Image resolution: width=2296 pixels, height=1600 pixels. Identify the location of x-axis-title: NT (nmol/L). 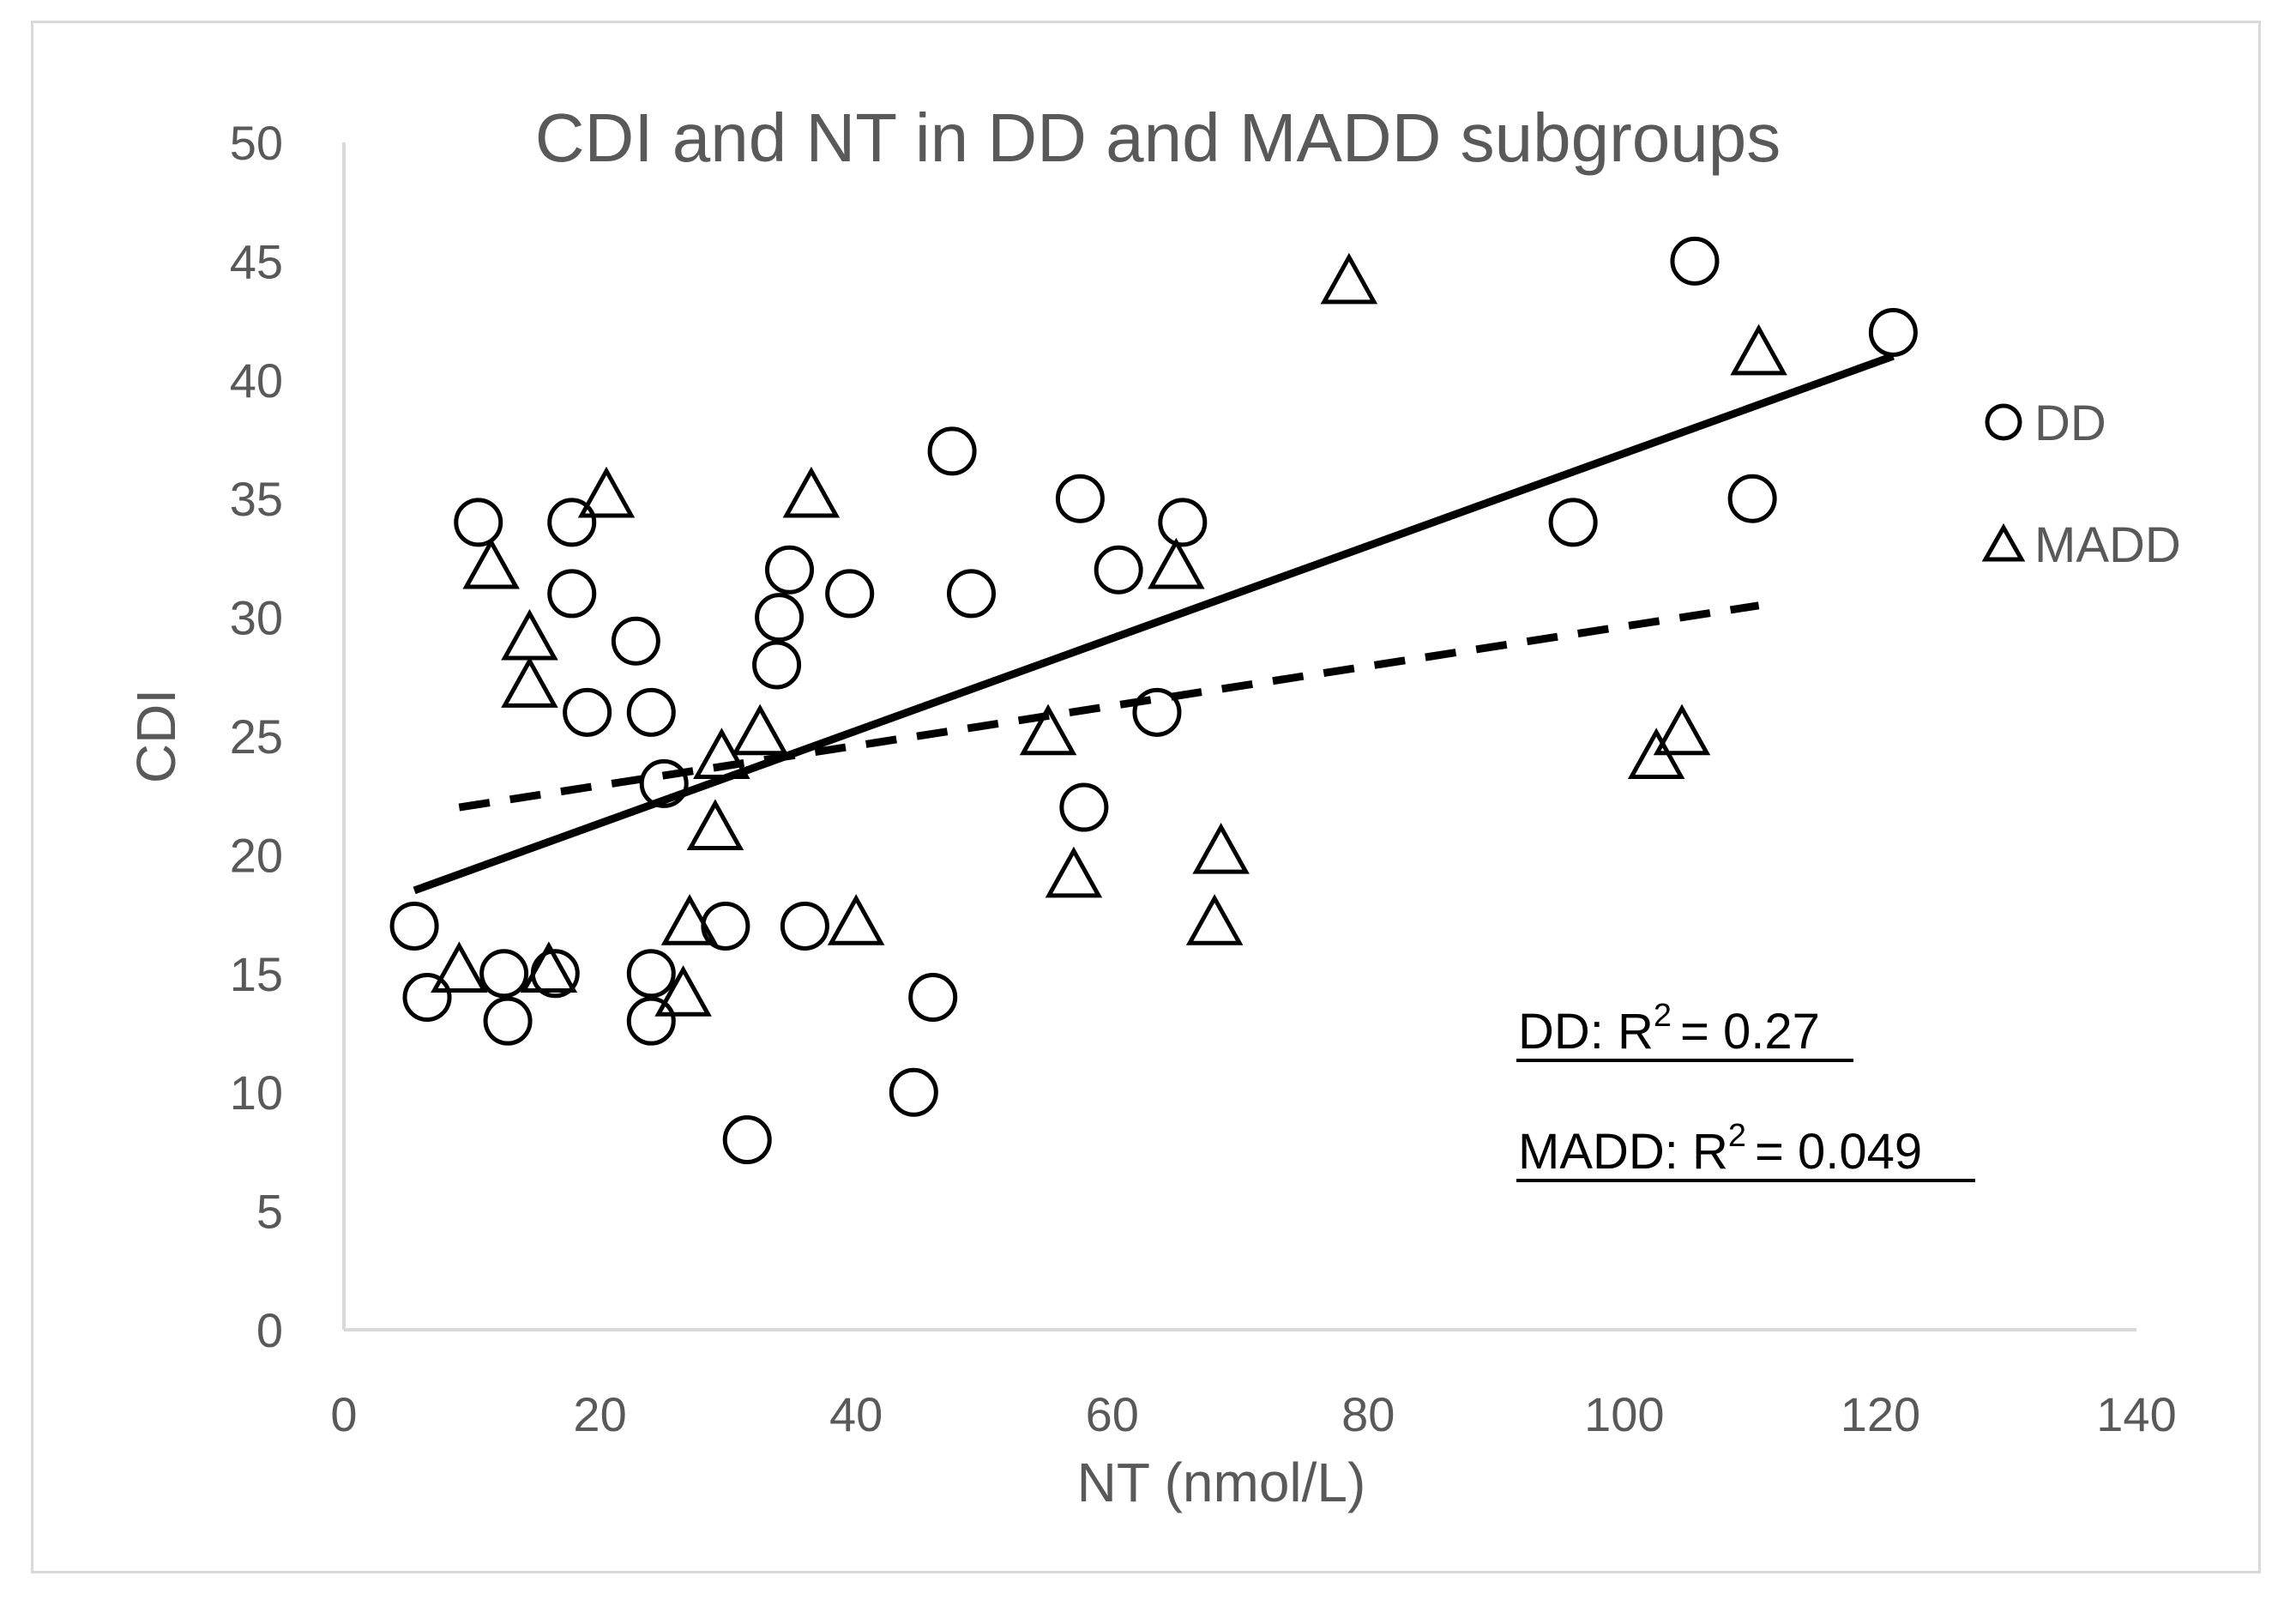
(1221, 1482).